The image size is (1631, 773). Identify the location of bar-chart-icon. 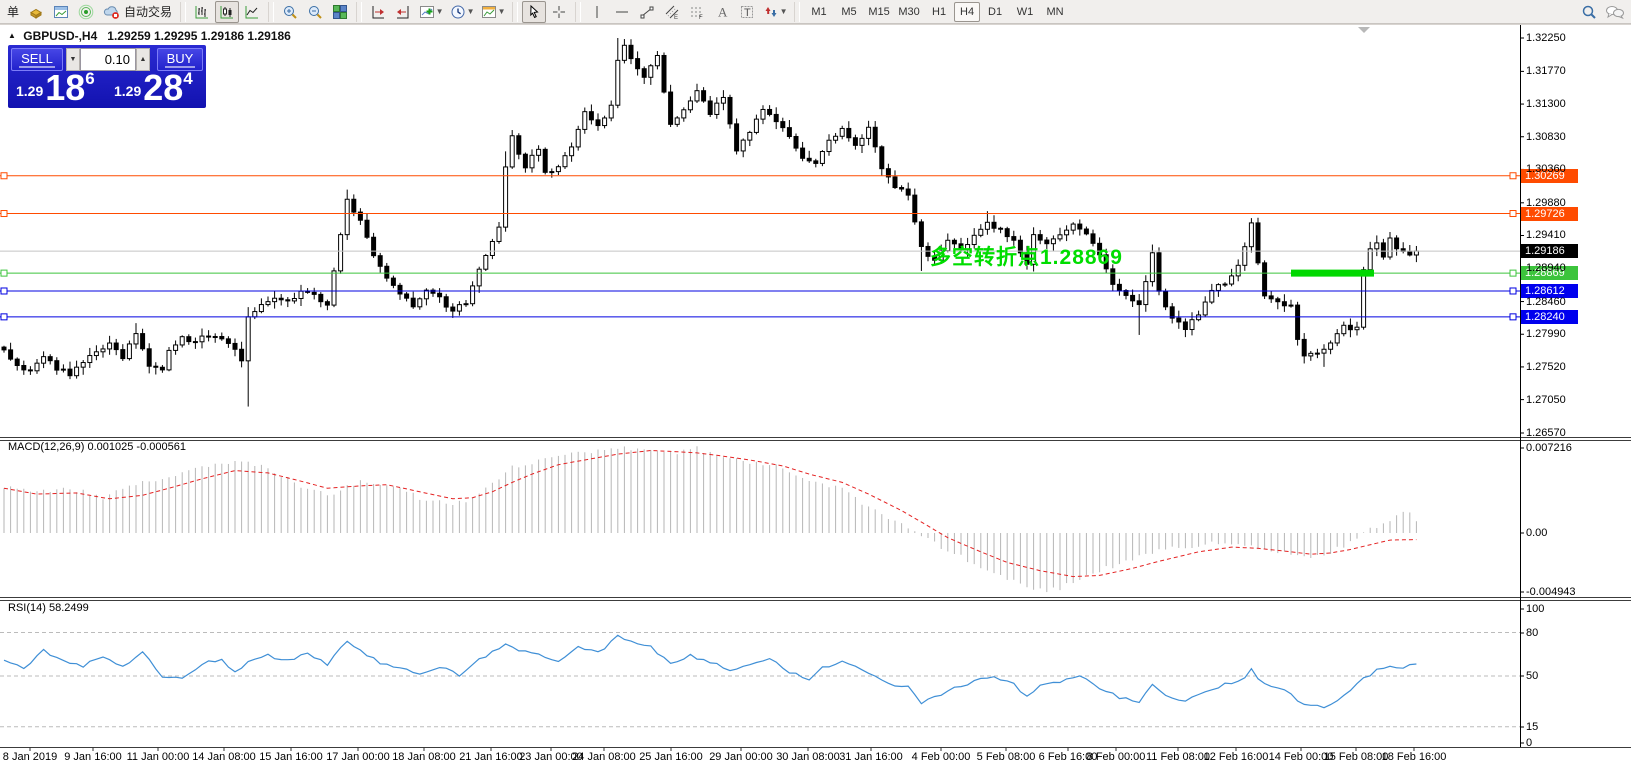
(202, 12).